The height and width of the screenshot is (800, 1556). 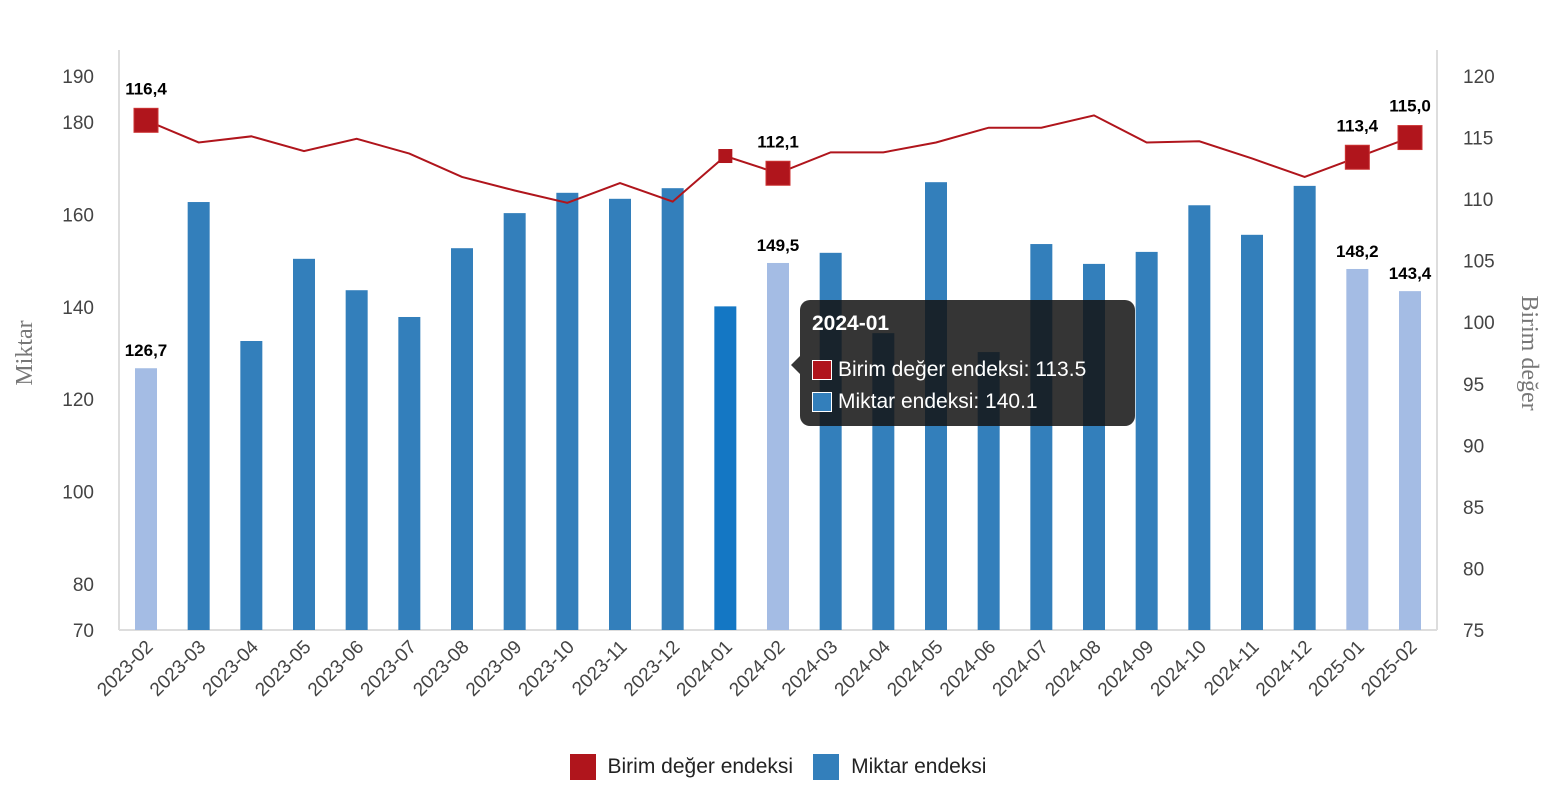 What do you see at coordinates (78, 216) in the screenshot?
I see `left-tick-label: 160` at bounding box center [78, 216].